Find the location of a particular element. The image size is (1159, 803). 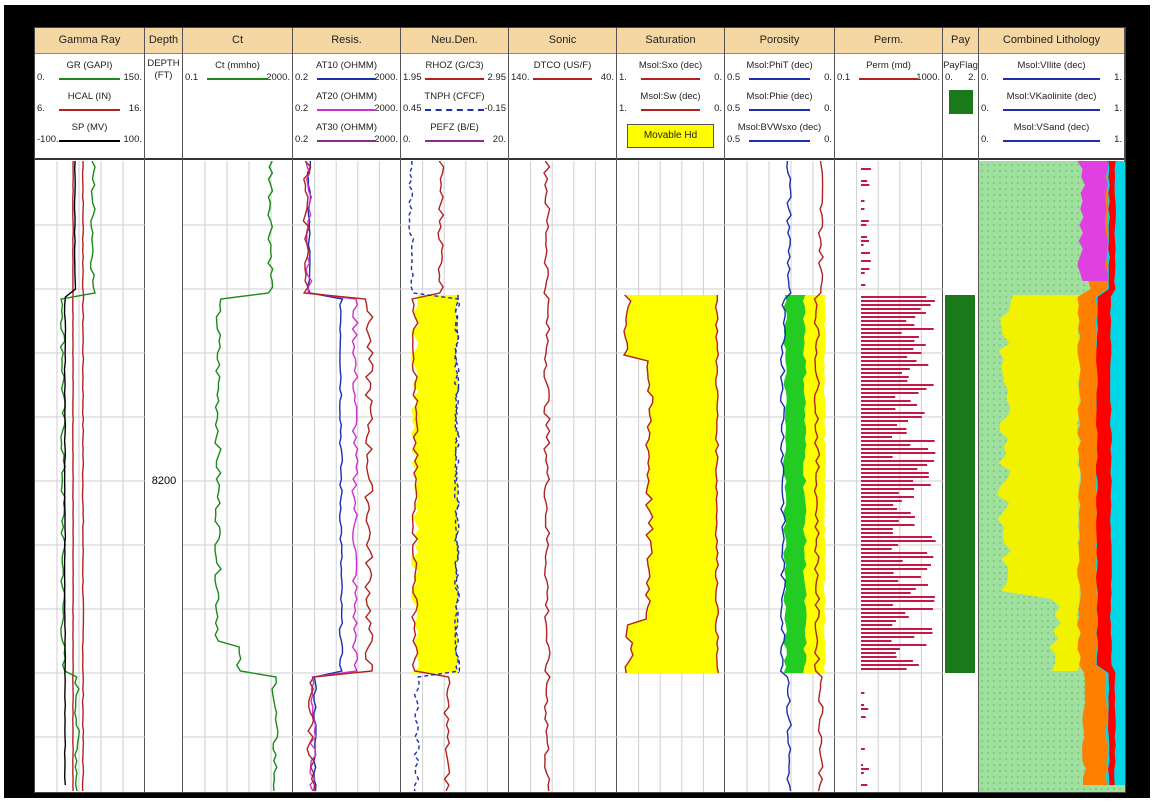

curve-min: -100. is located at coordinates (48, 139).